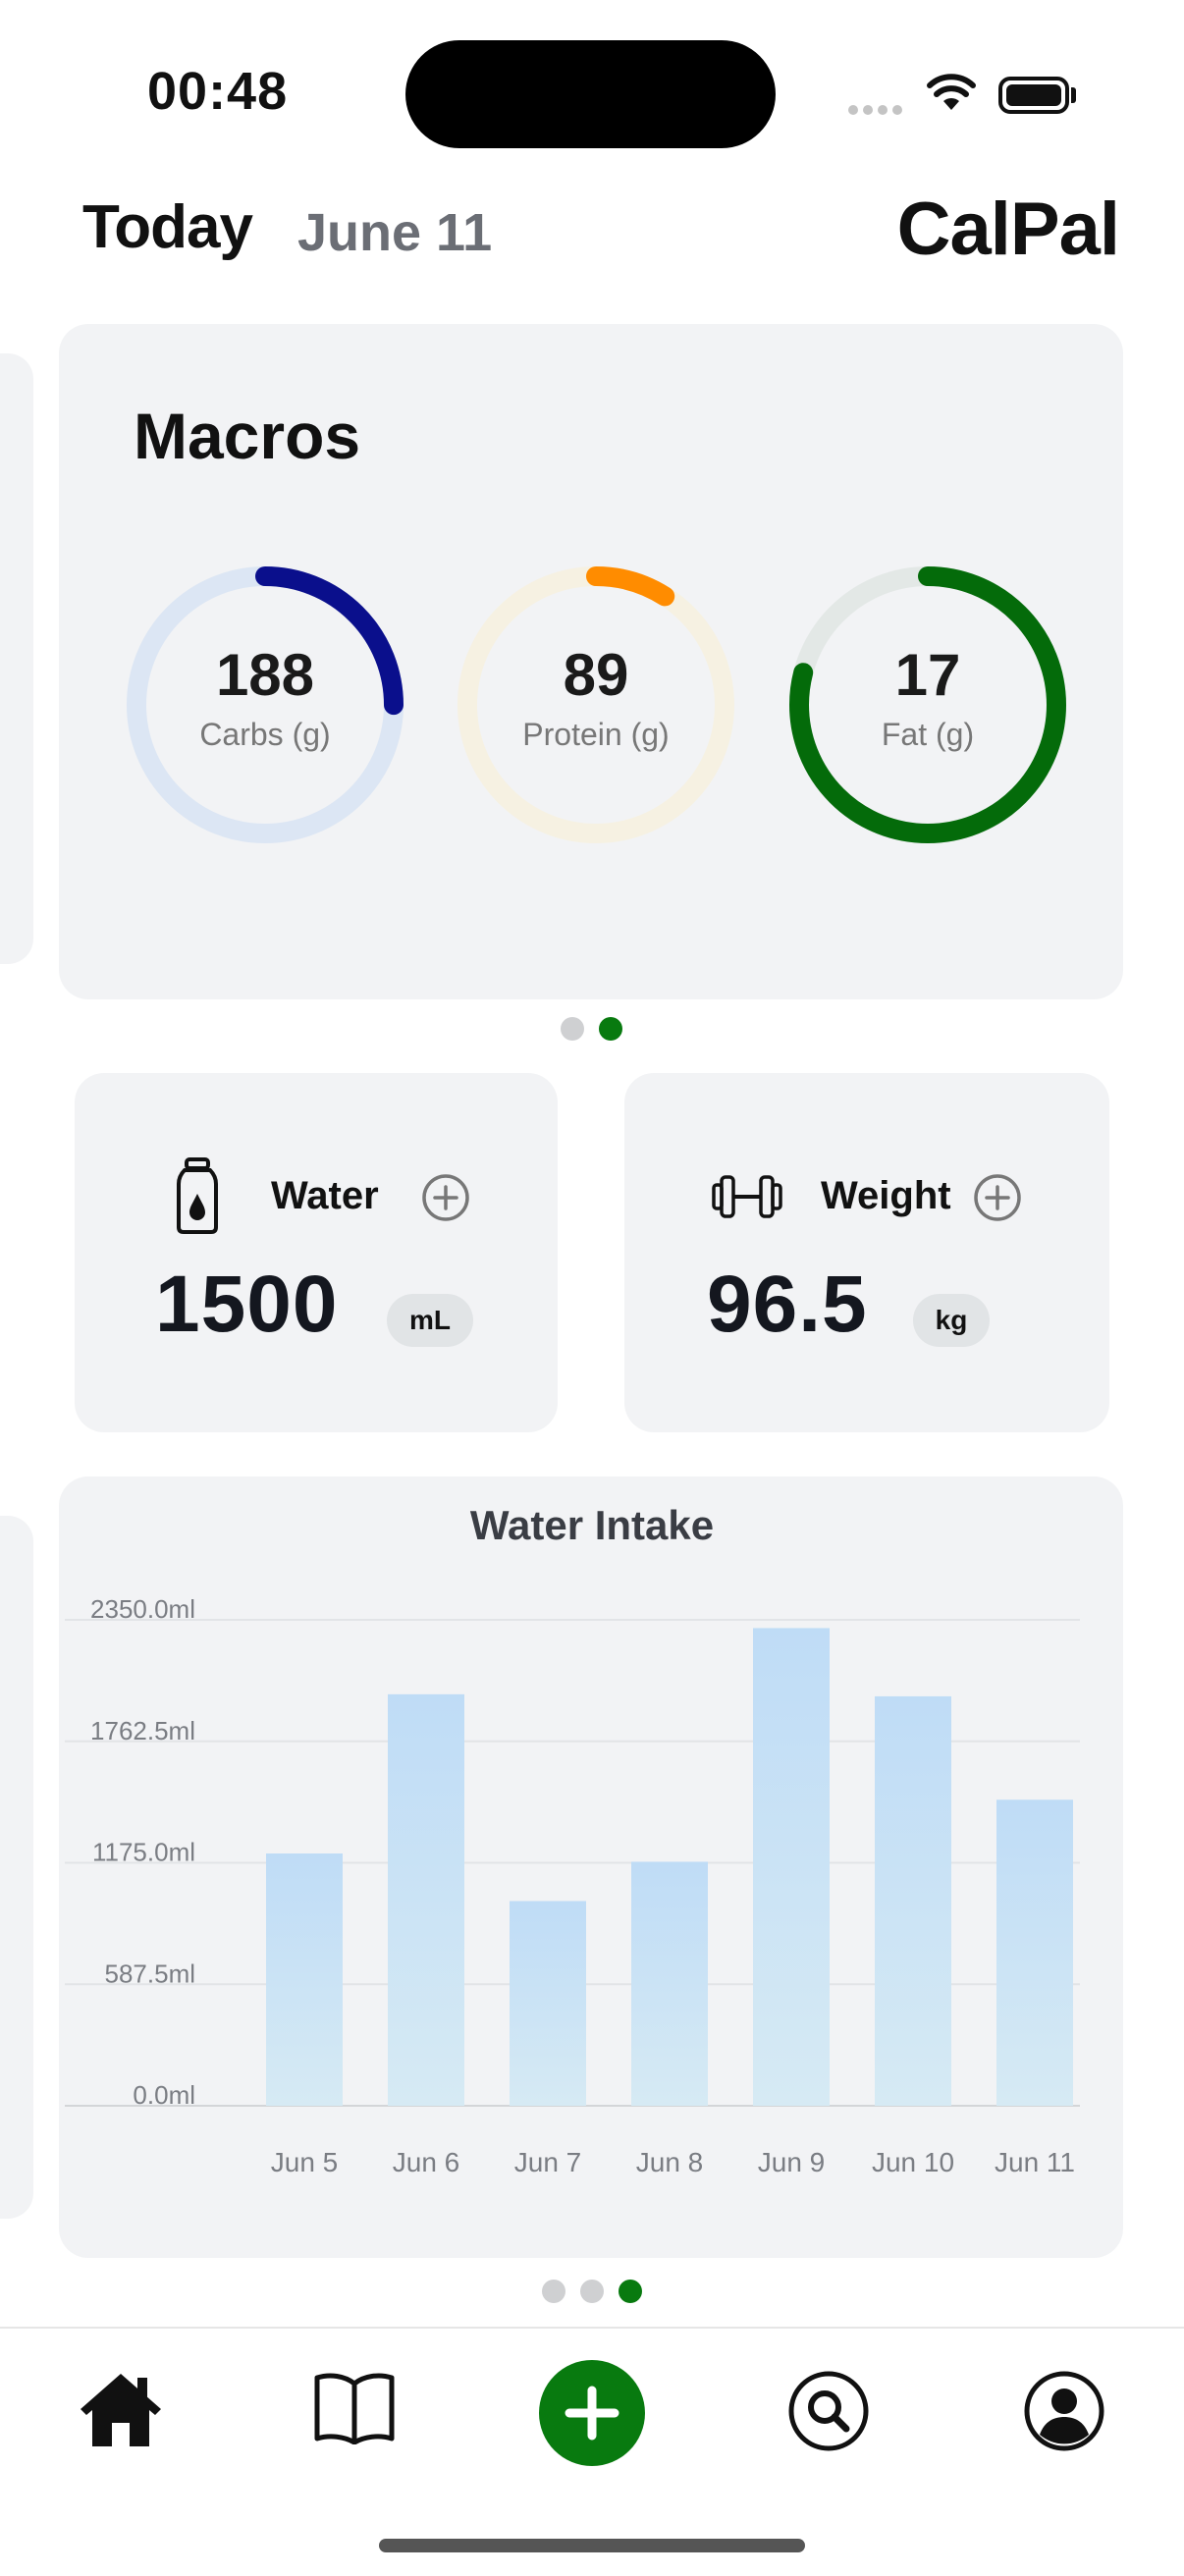 The image size is (1184, 2576). I want to click on signal-icon, so click(853, 110).